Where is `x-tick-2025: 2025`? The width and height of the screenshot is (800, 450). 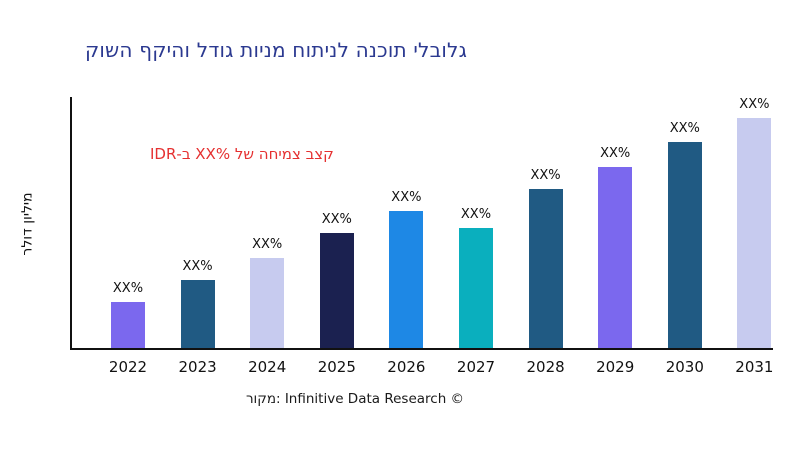
x-tick-2025: 2025 is located at coordinates (336, 367).